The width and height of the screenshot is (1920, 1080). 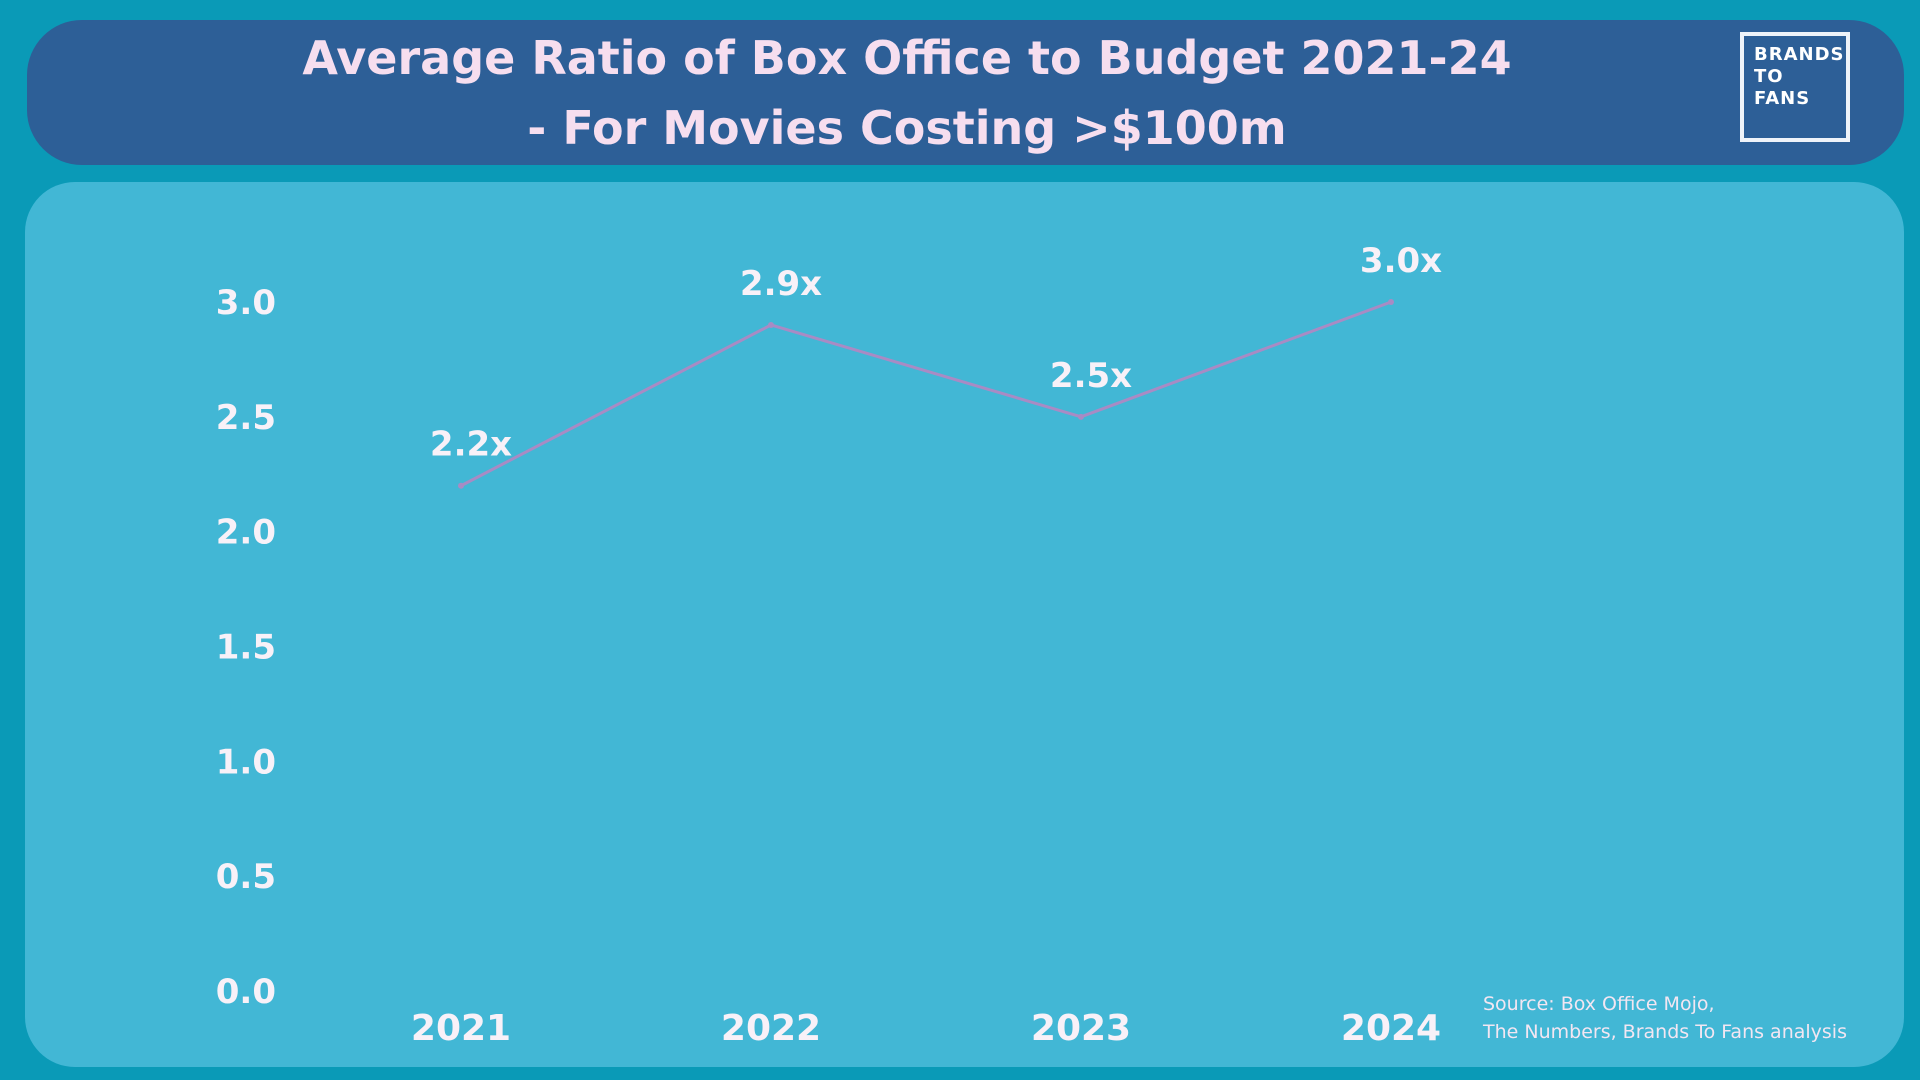 What do you see at coordinates (246, 762) in the screenshot?
I see `y-tick-label: 1.0` at bounding box center [246, 762].